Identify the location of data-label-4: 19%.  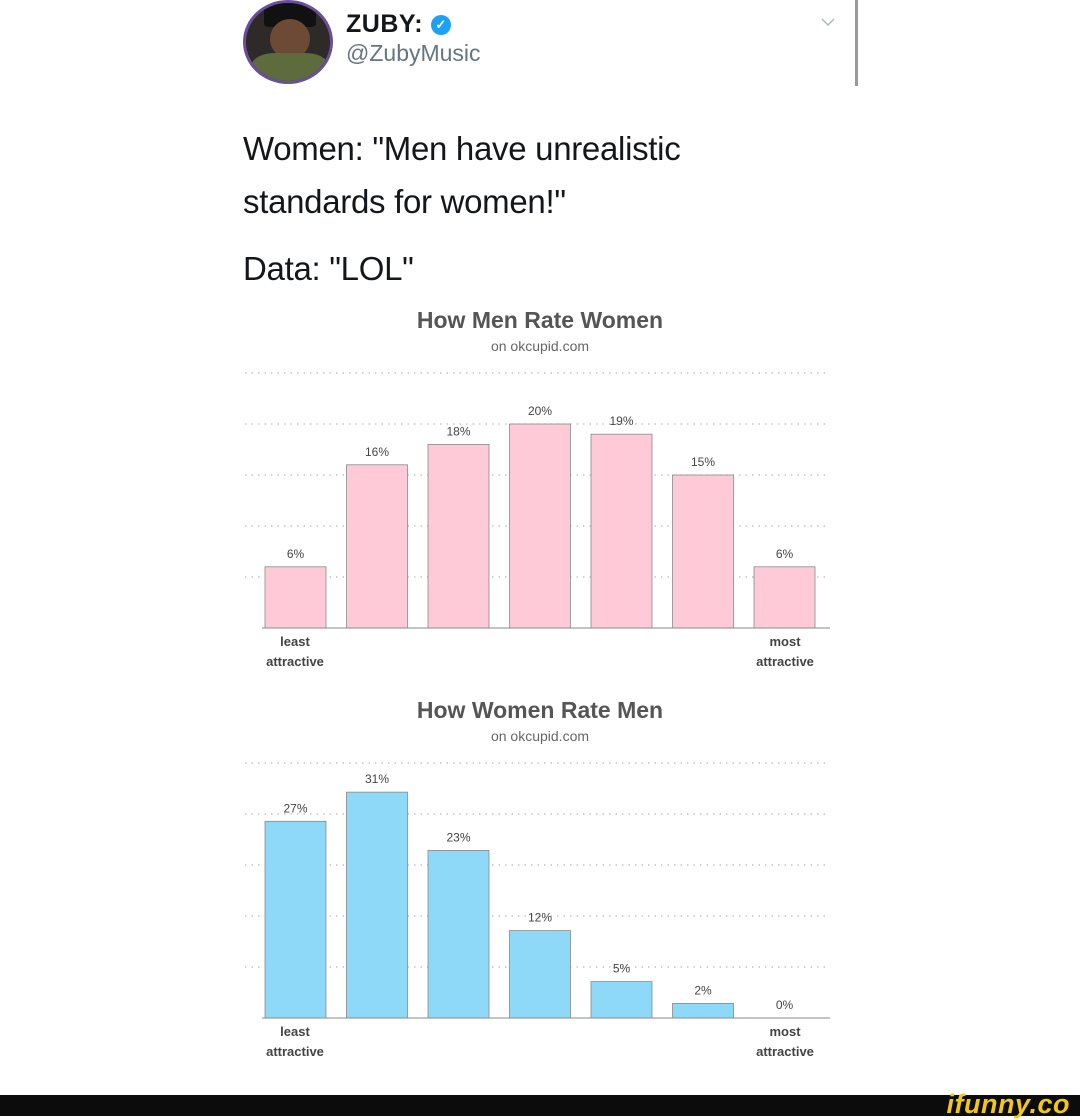
(621, 421).